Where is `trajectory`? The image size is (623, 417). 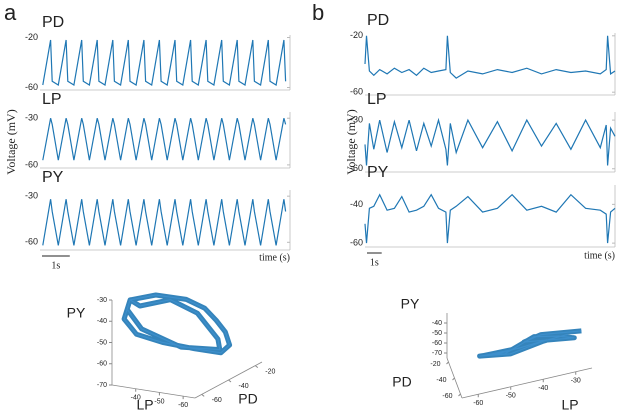
trajectory is located at coordinates (177, 324).